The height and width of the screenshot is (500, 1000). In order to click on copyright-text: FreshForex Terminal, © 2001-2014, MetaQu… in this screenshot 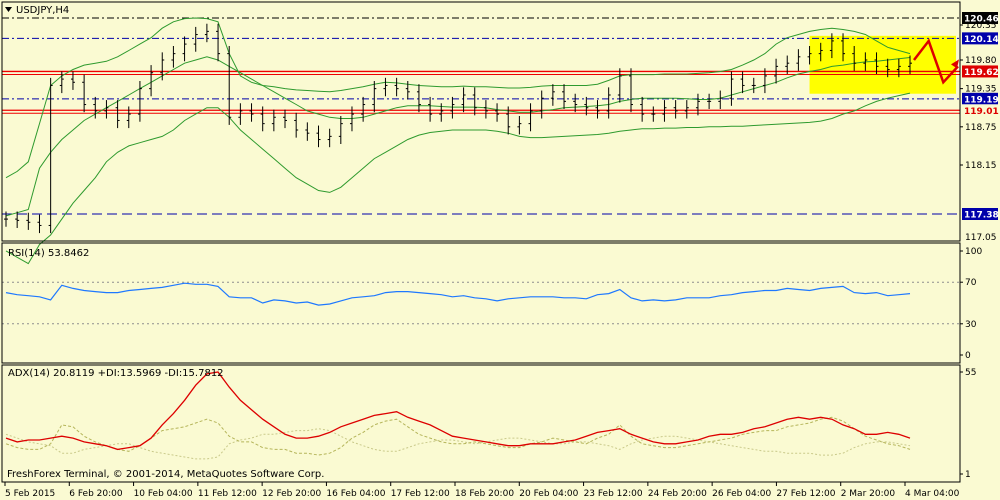, I will do `click(165, 474)`.